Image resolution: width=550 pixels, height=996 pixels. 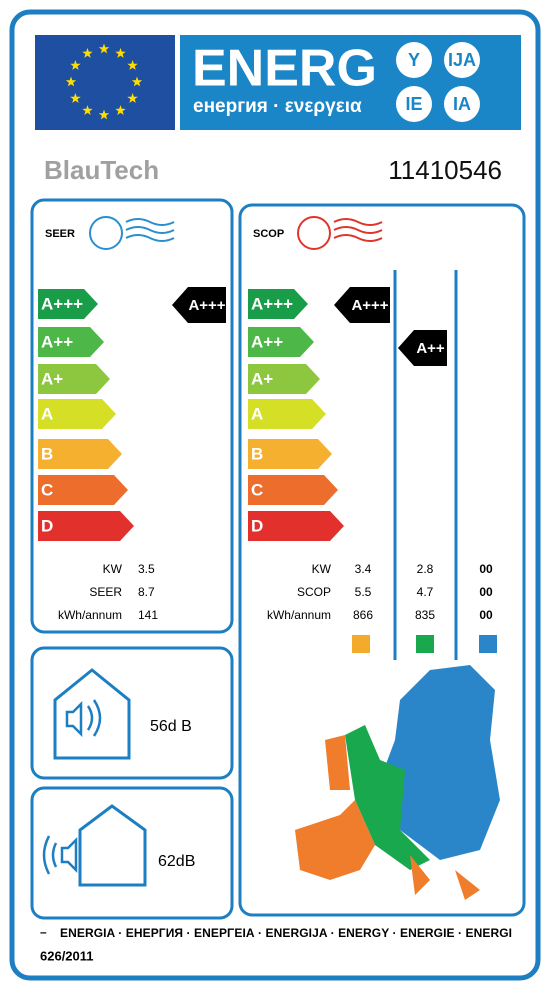 What do you see at coordinates (43, 932) in the screenshot?
I see `dash: –` at bounding box center [43, 932].